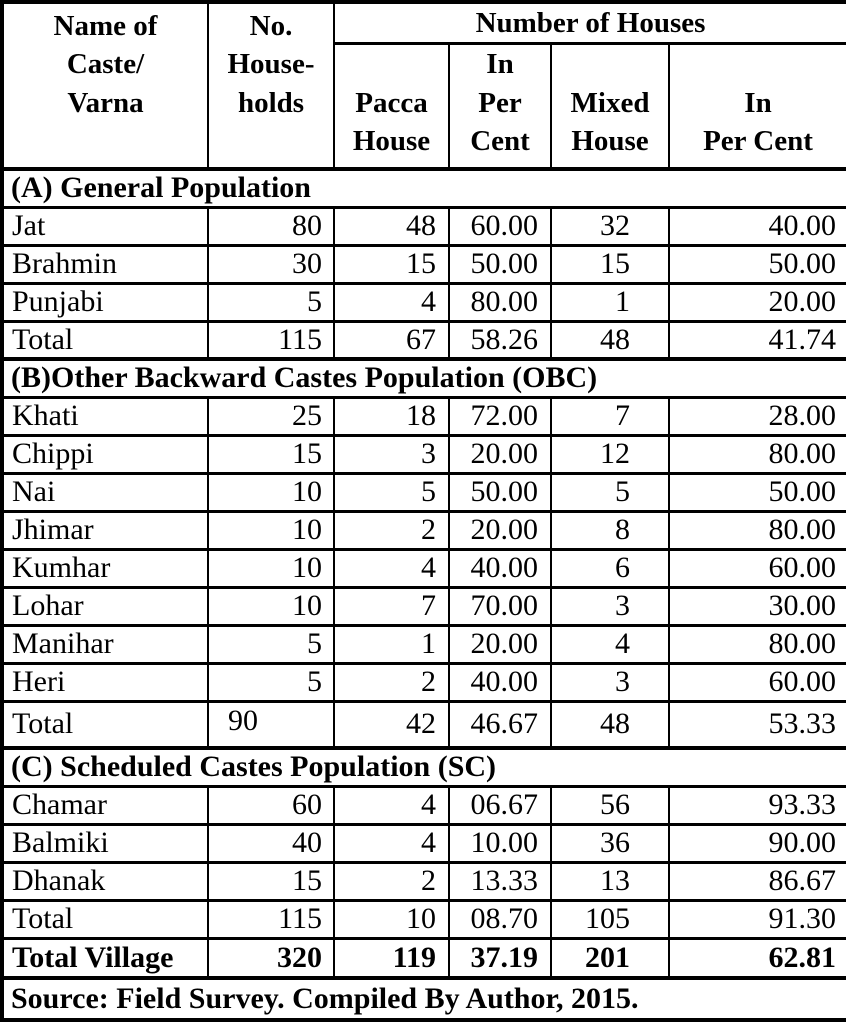 The image size is (846, 1022). Describe the element at coordinates (271, 264) in the screenshot. I see `value-cell: 30` at that location.